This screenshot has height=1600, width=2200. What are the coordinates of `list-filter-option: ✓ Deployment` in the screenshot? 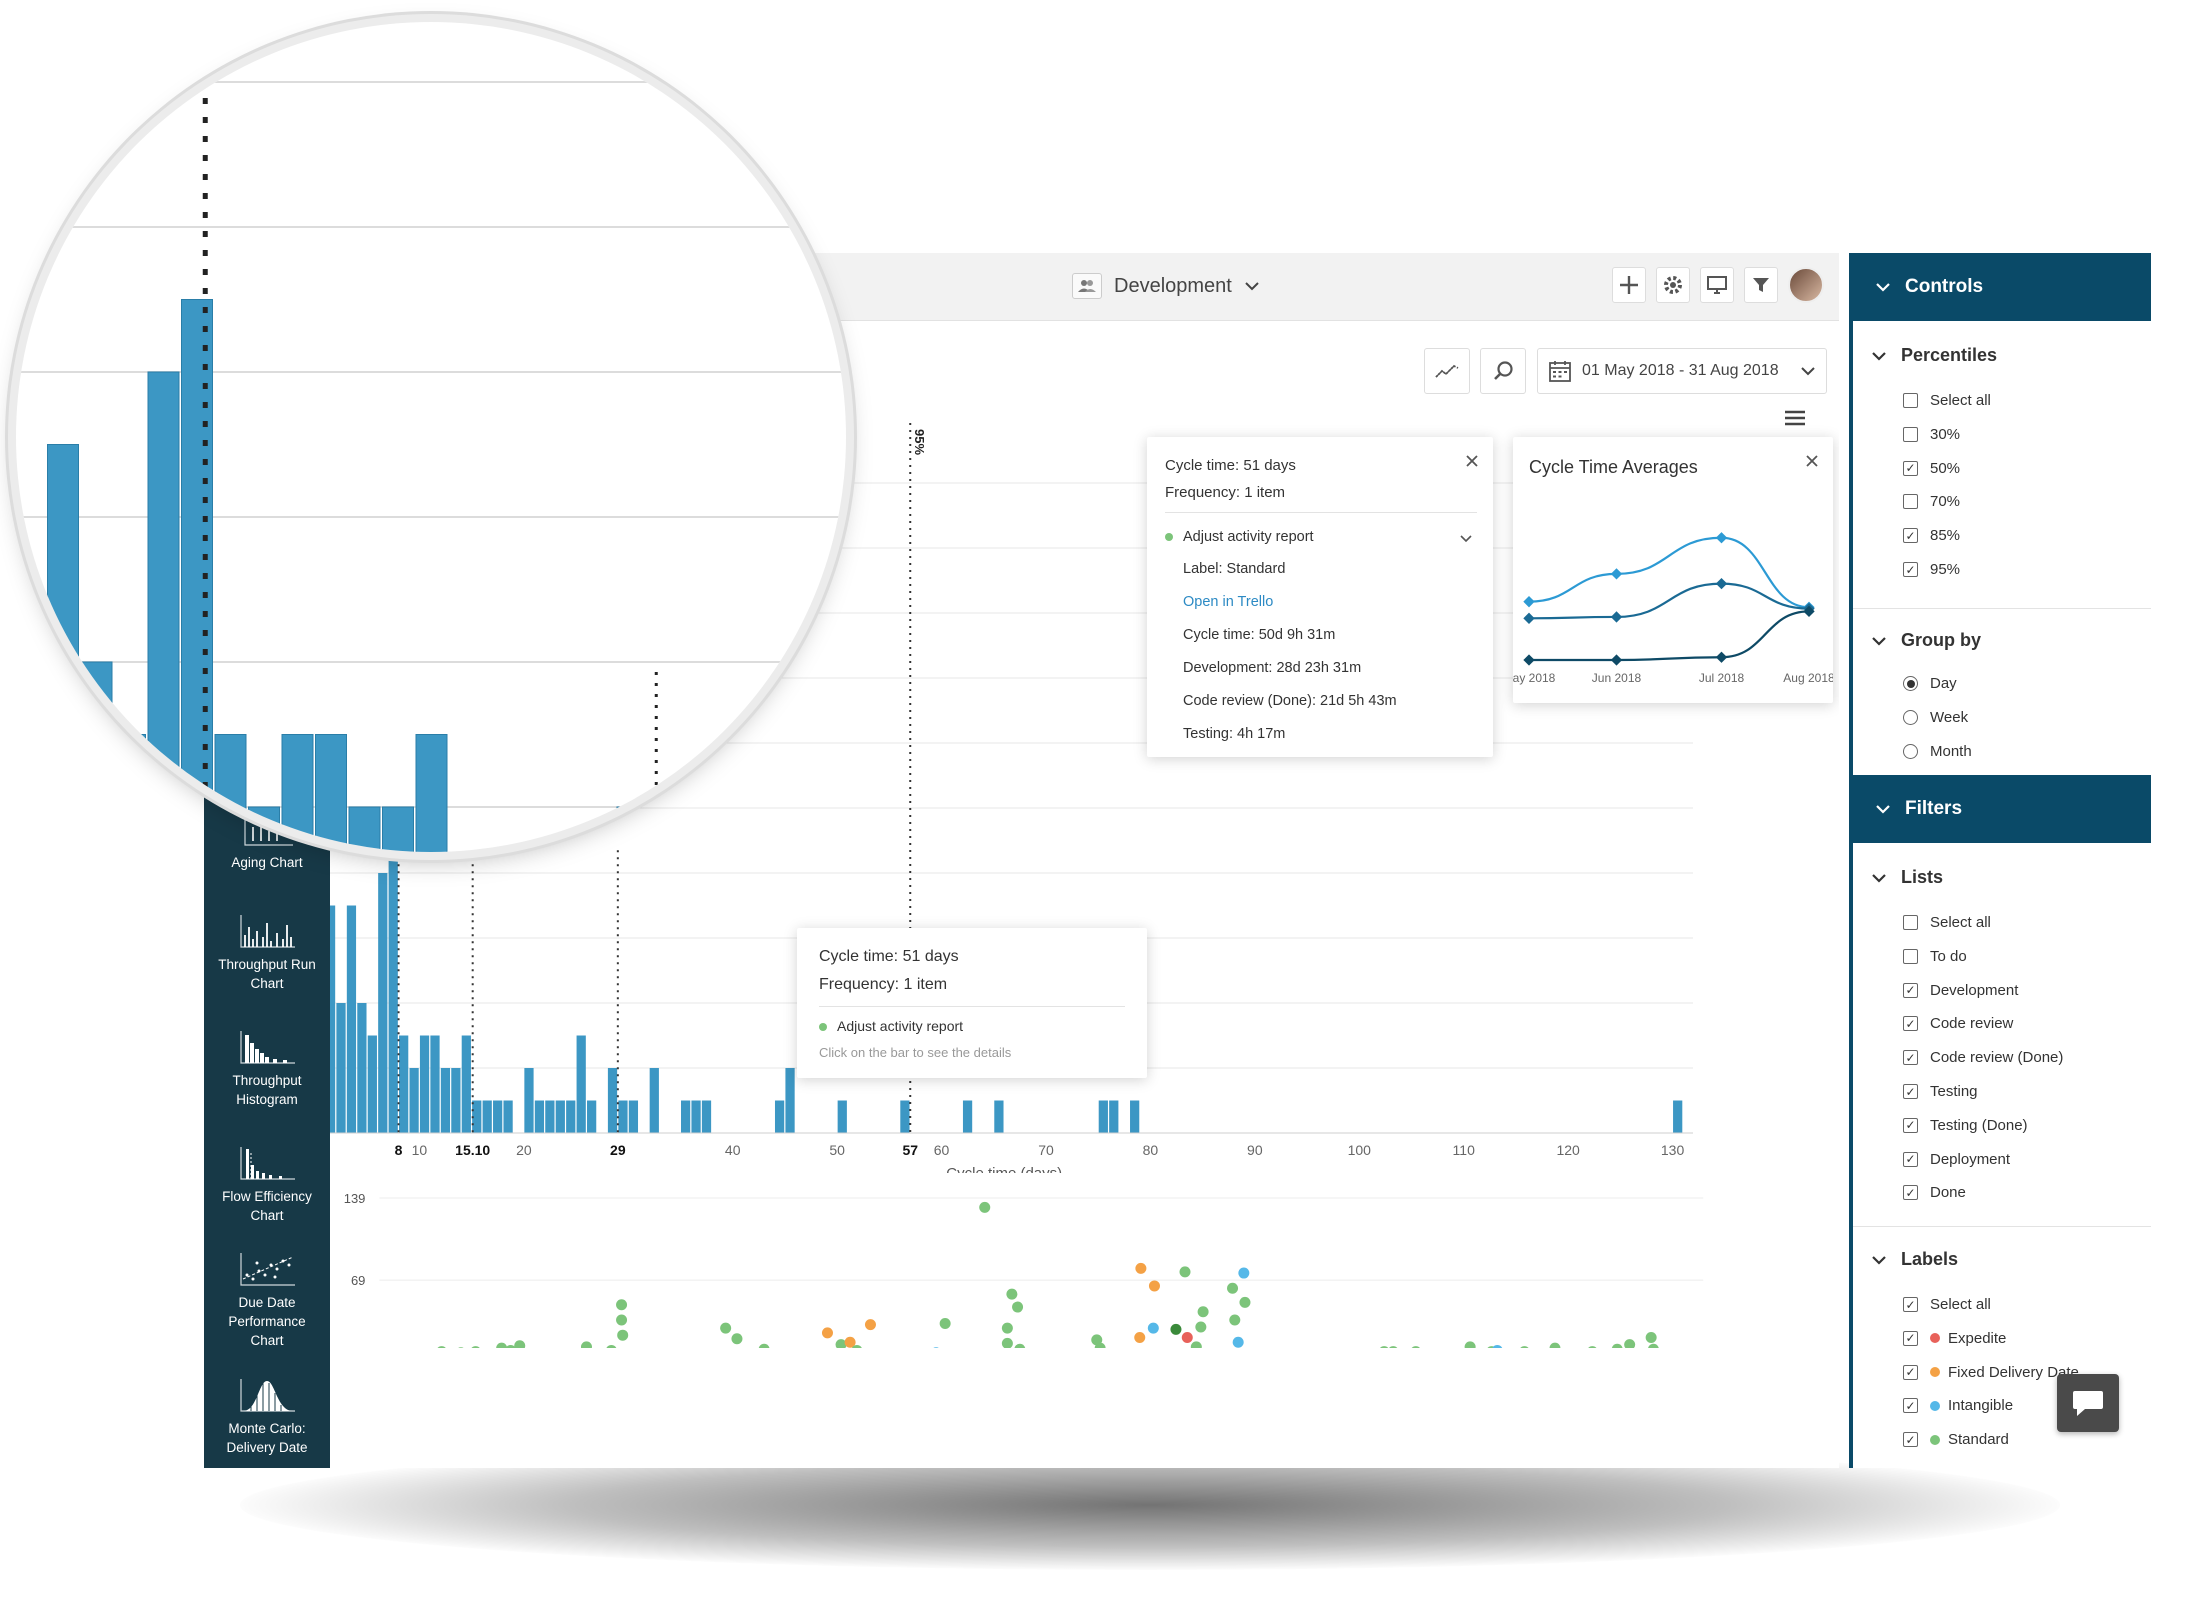 It's located at (1956, 1159).